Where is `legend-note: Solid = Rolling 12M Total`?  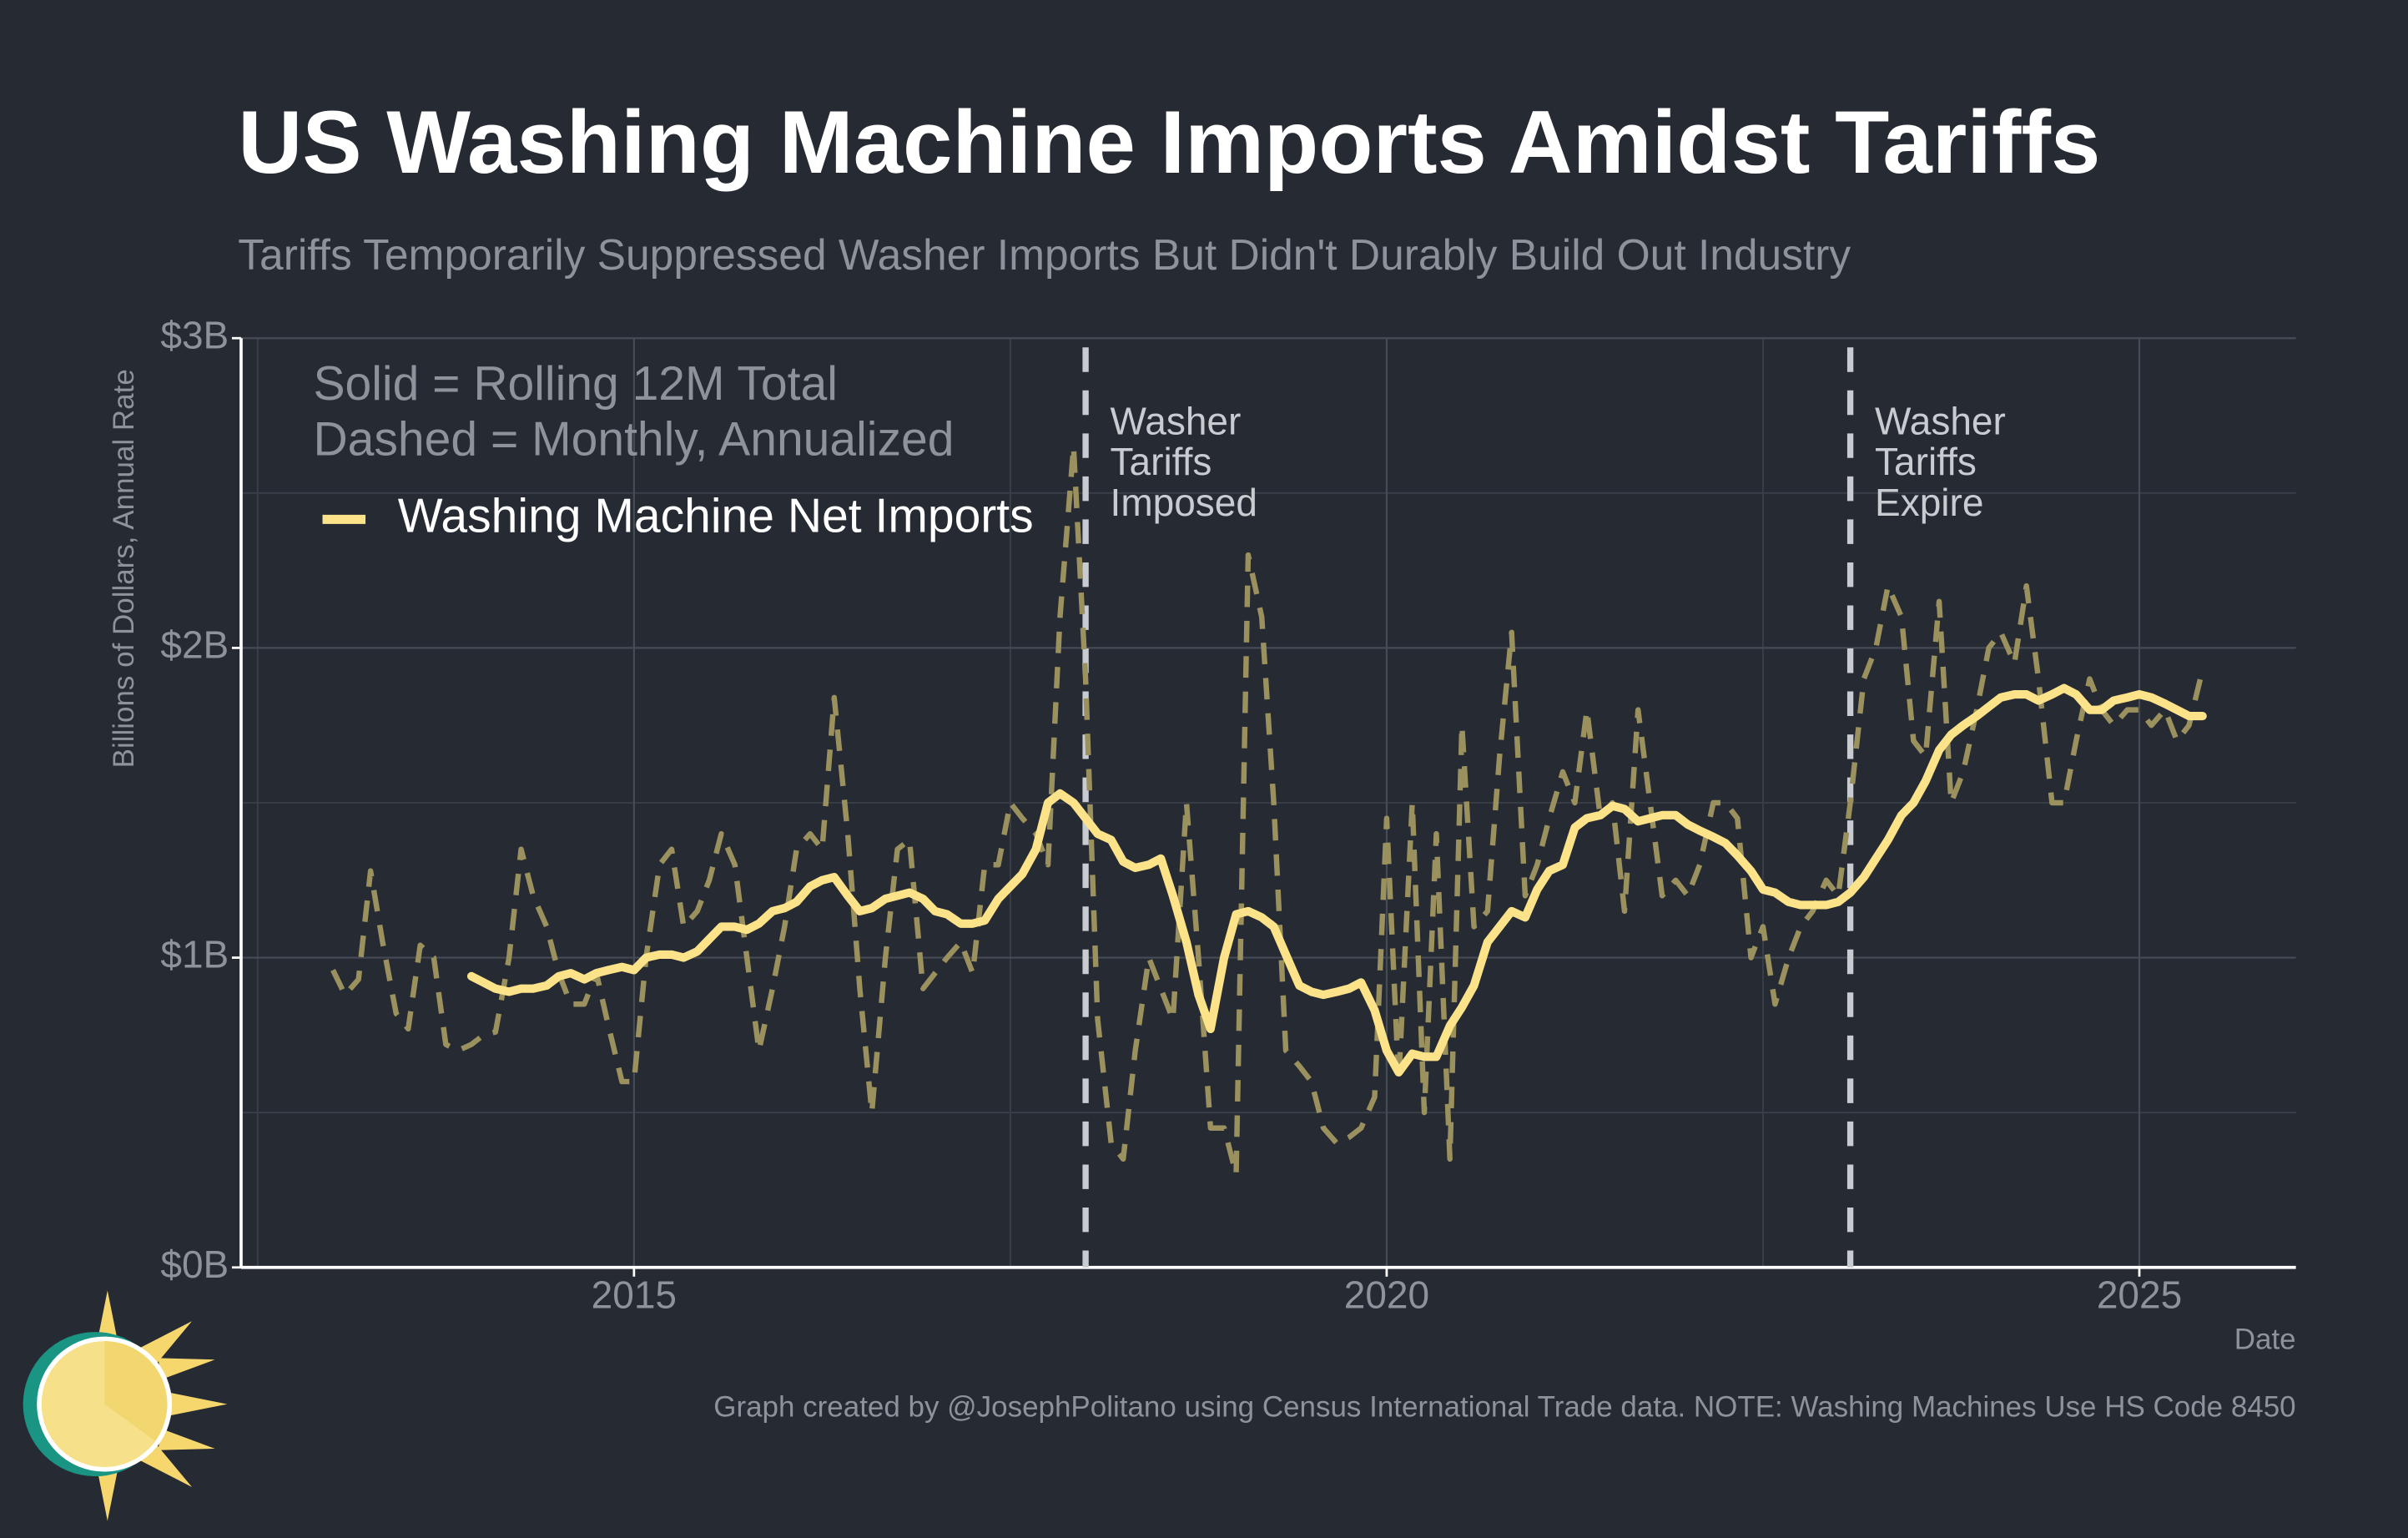 legend-note: Solid = Rolling 12M Total is located at coordinates (575, 384).